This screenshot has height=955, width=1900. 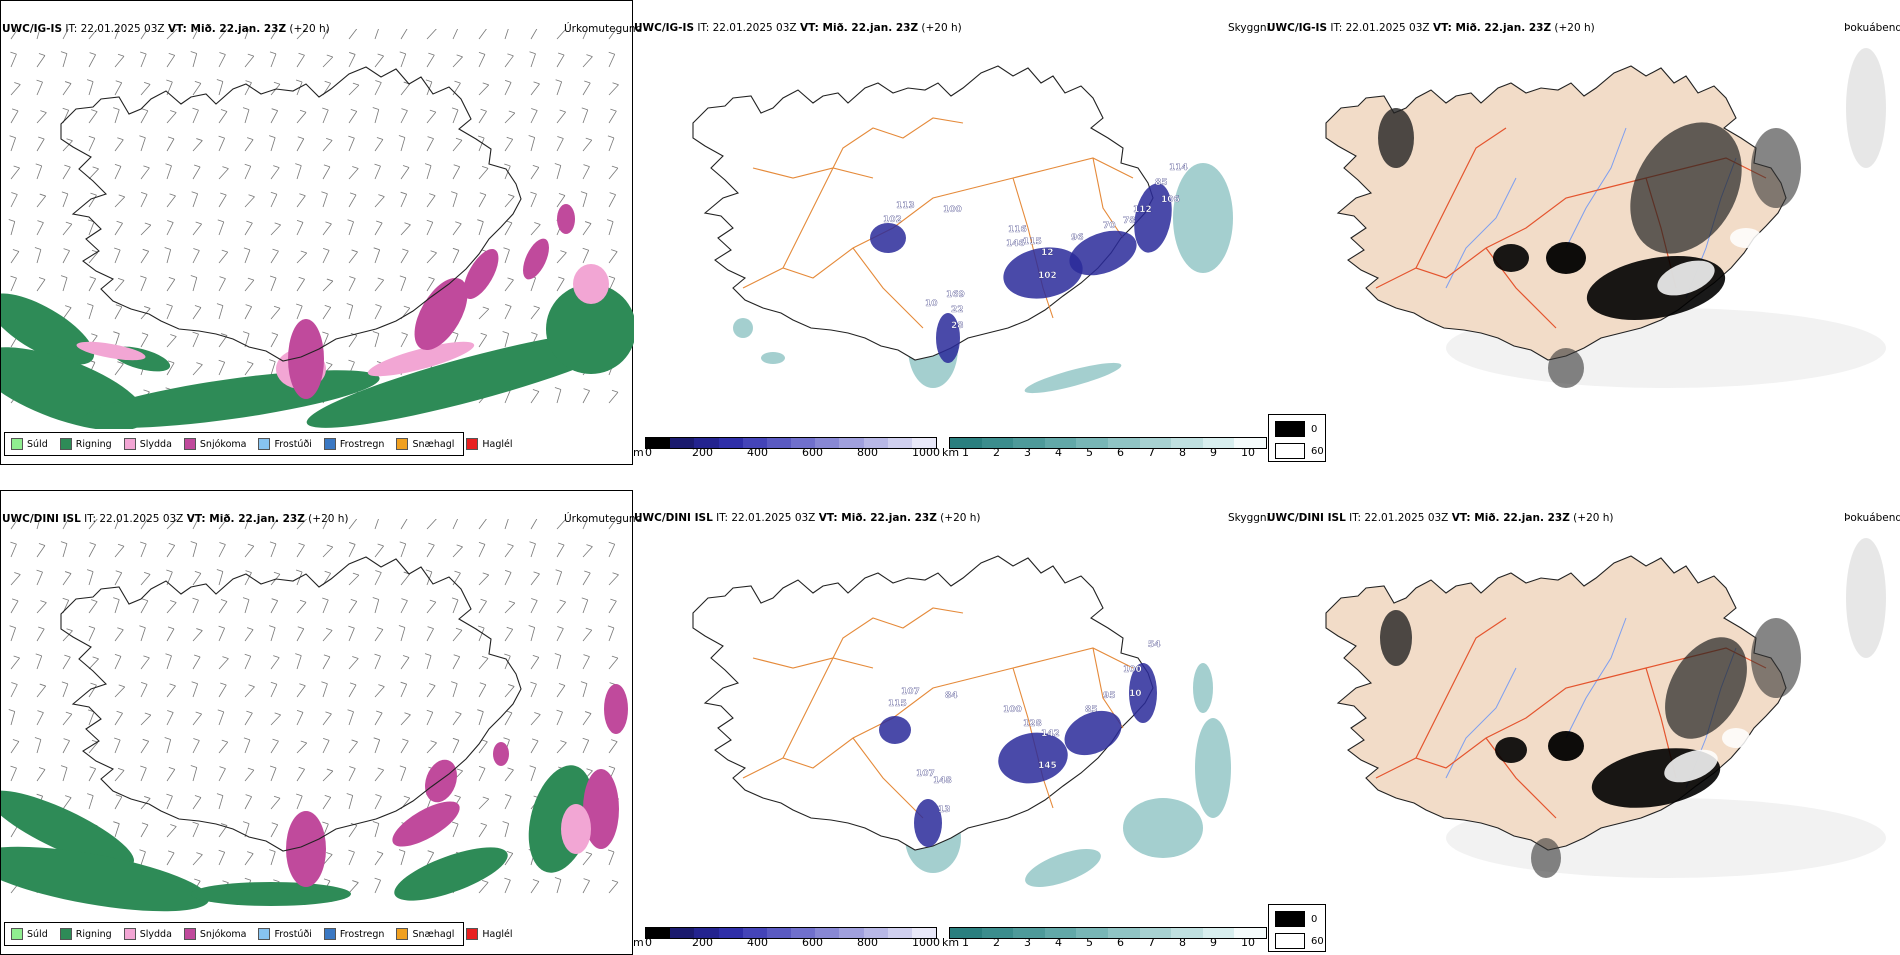 I want to click on model-name: UWC/IG-IS, so click(x=664, y=28).